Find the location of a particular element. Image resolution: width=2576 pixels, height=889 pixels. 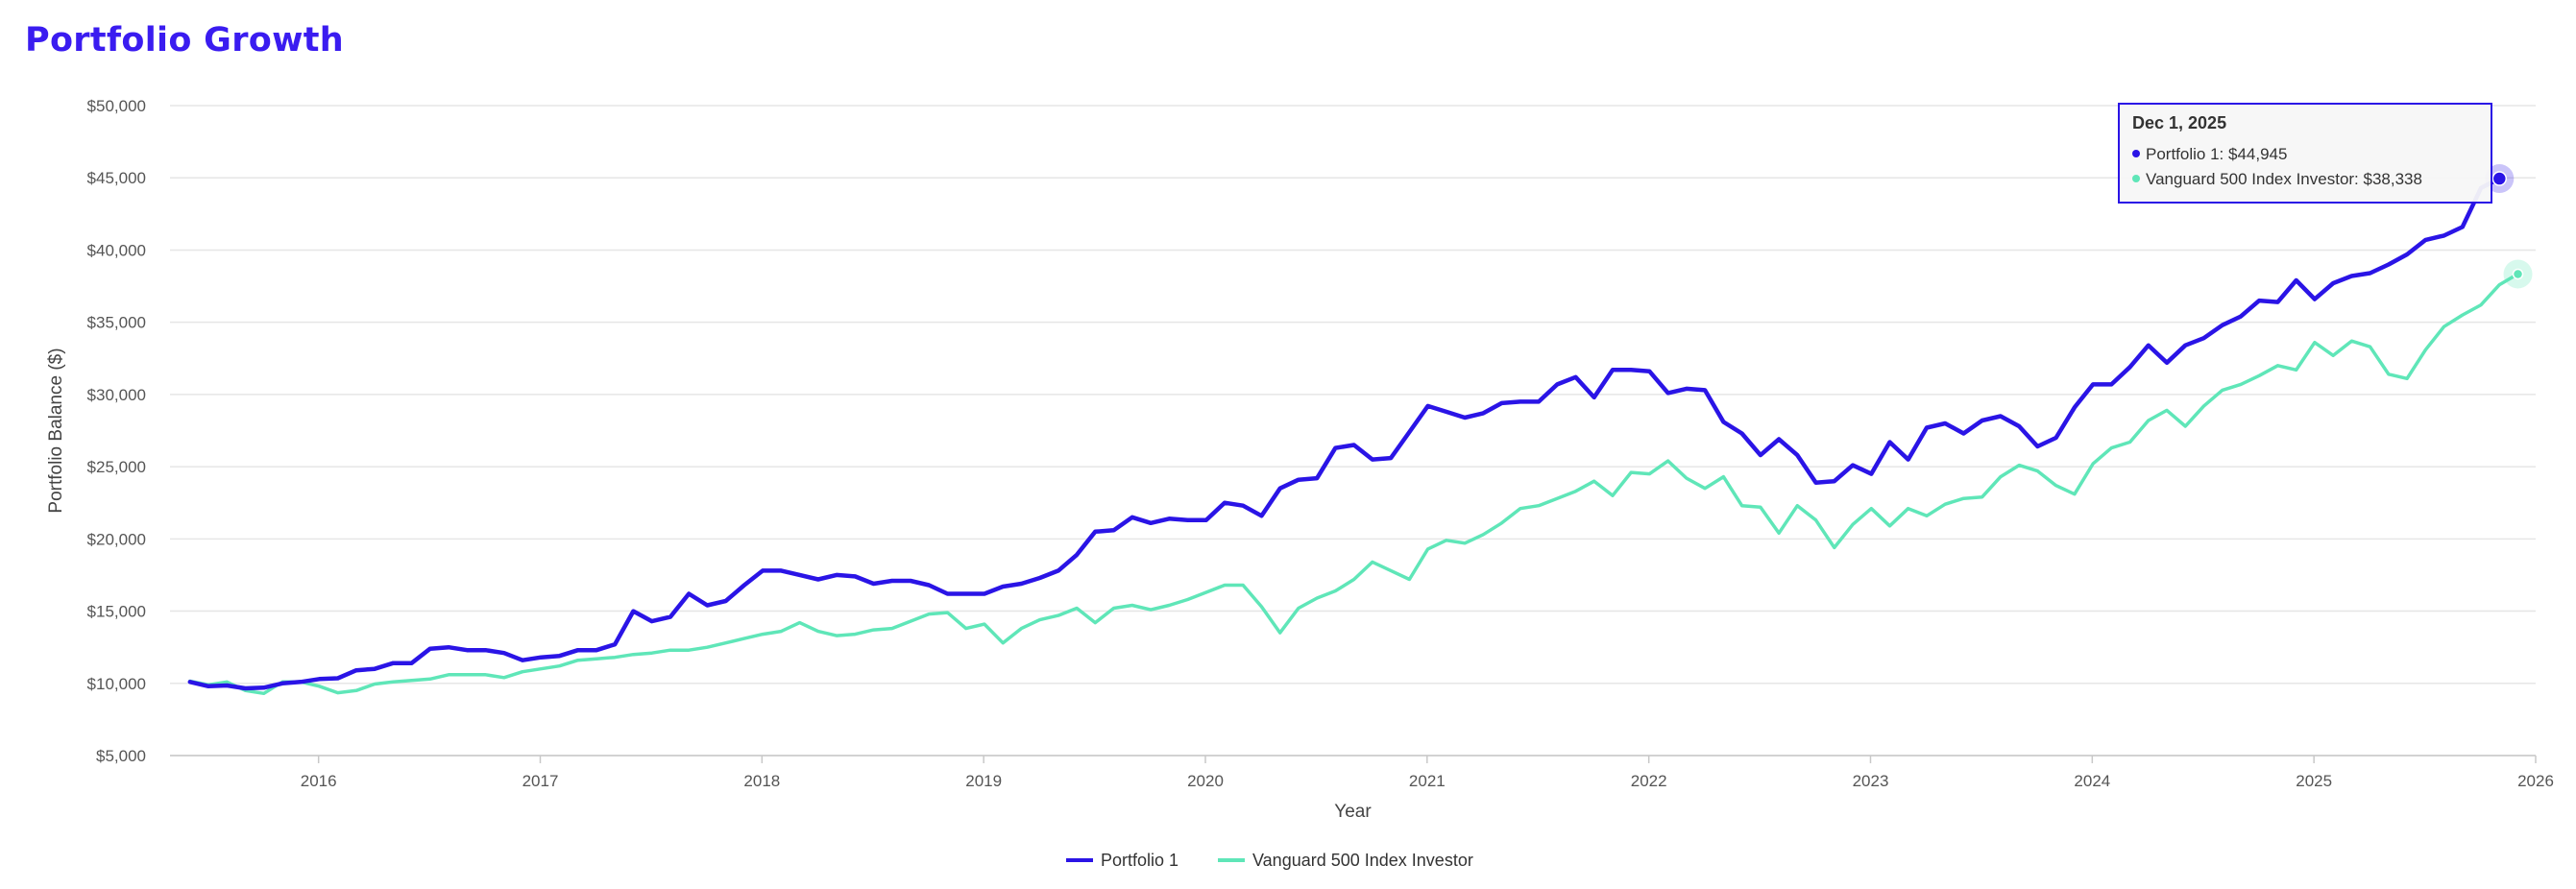

y-tick-label: $40,000 is located at coordinates (116, 250).